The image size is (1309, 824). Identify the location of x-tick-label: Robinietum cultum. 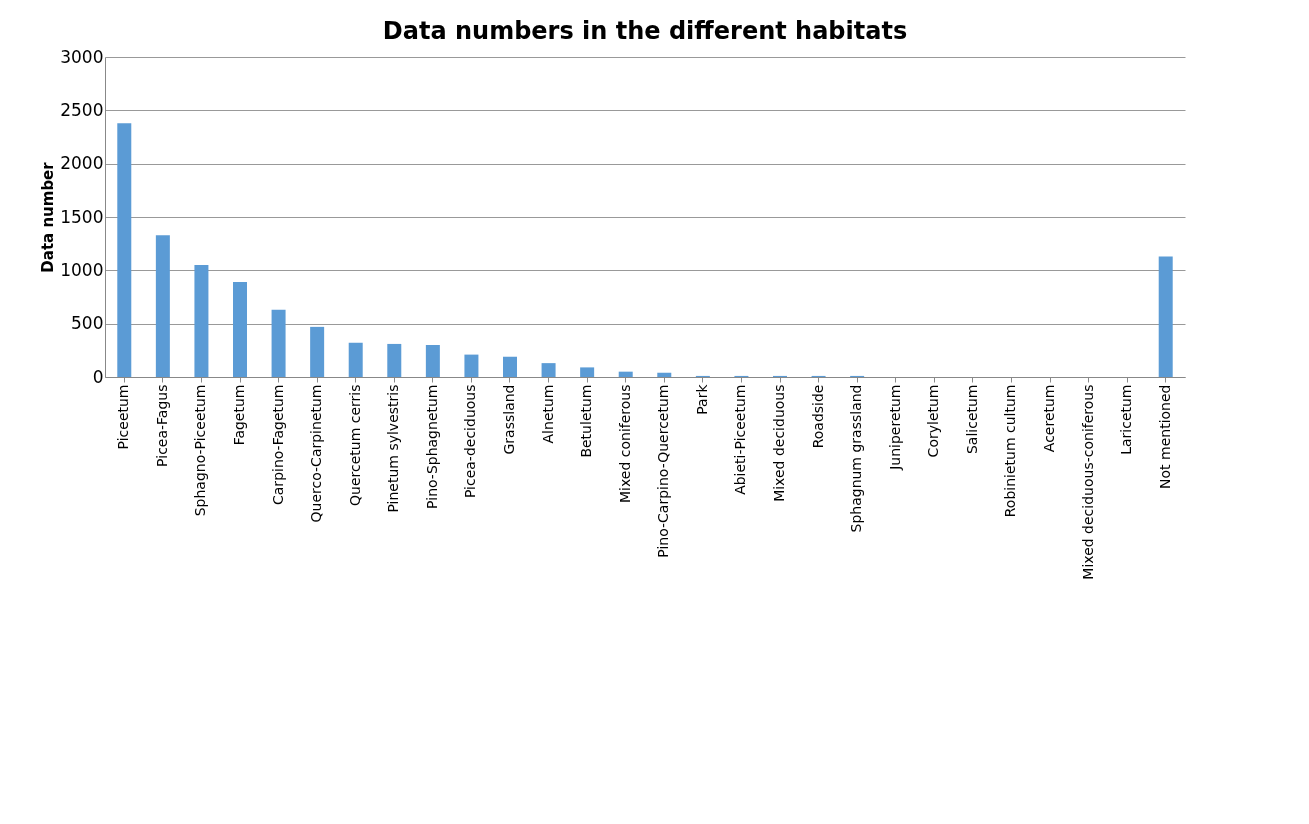
(1010, 451).